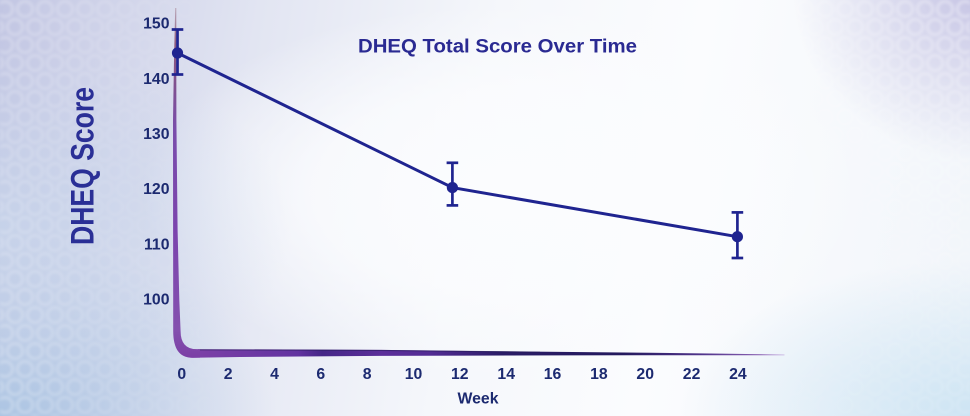 Image resolution: width=970 pixels, height=416 pixels. Describe the element at coordinates (692, 374) in the screenshot. I see `svg-text: 22` at that location.